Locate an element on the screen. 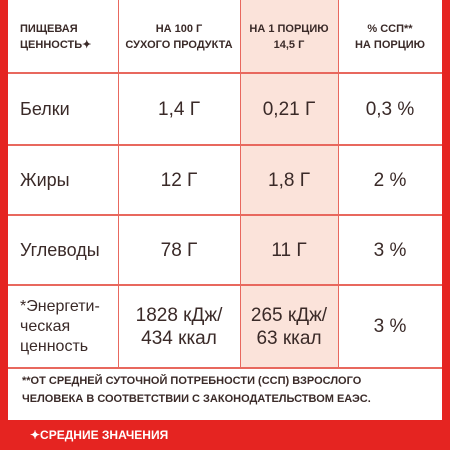 The image size is (450, 450). cell-line: 11 Г is located at coordinates (289, 250).